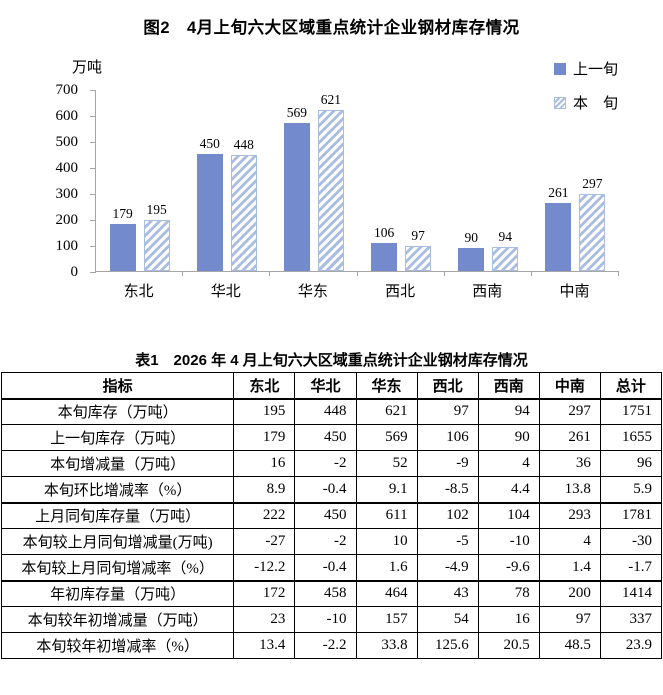  Describe the element at coordinates (447, 619) in the screenshot. I see `value-cell: 54` at that location.